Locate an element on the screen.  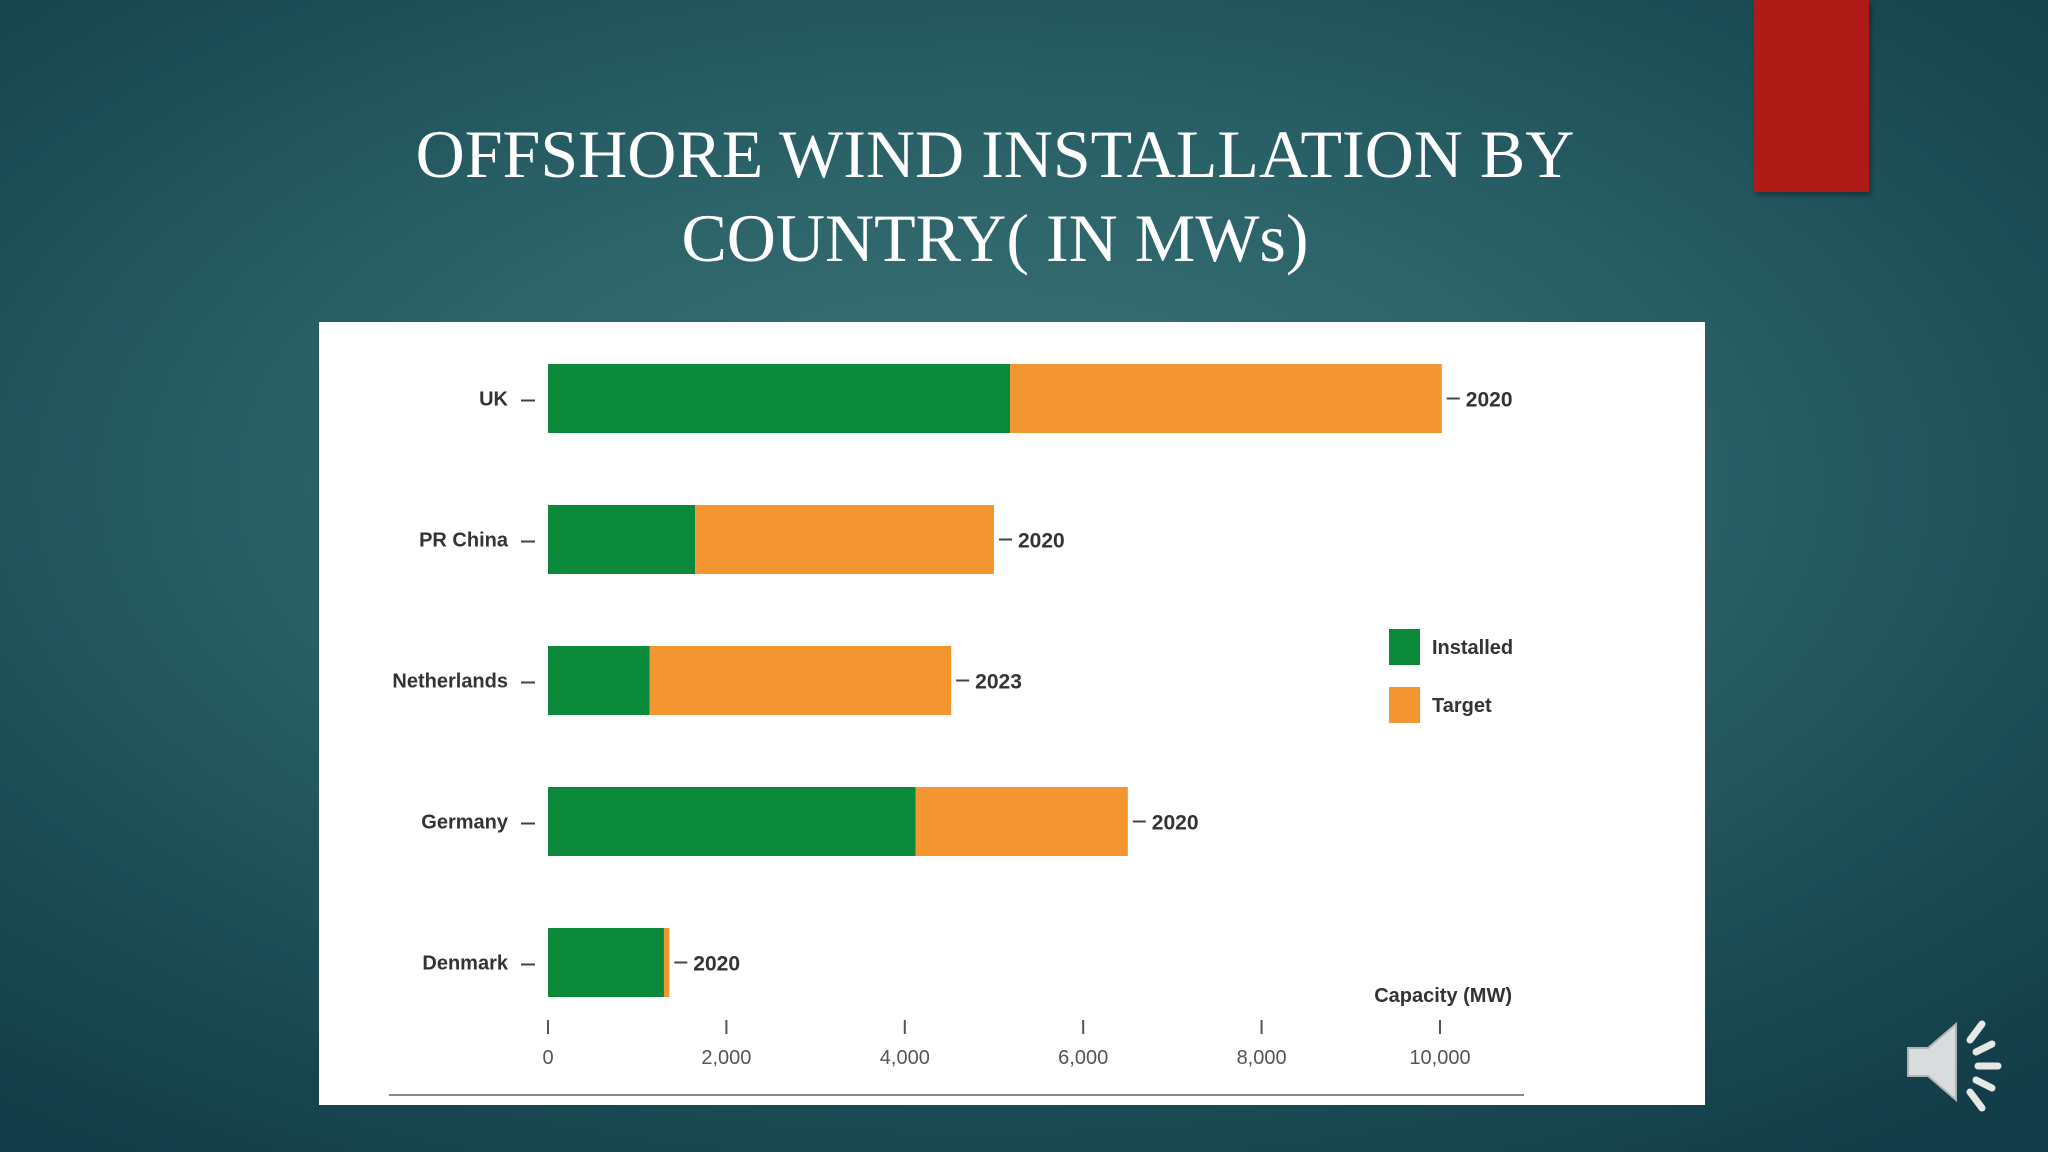
category-label: UK is located at coordinates (493, 400).